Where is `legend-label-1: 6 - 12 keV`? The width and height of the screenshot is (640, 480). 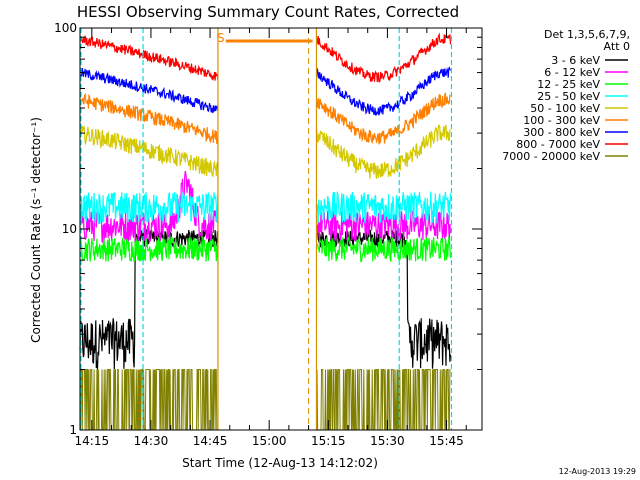 legend-label-1: 6 - 12 keV is located at coordinates (572, 72).